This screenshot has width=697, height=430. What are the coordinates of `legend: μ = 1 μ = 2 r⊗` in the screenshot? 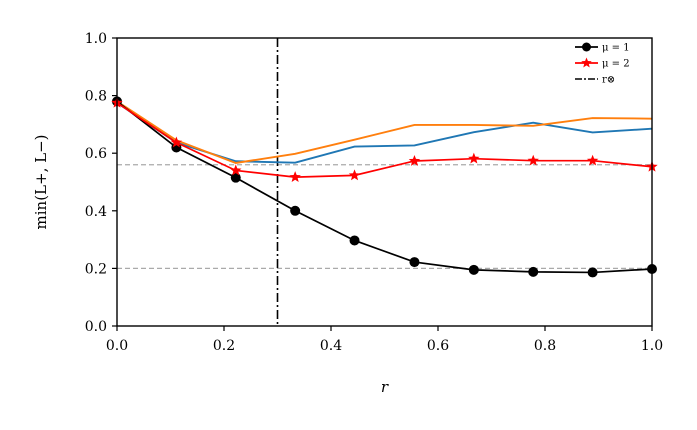 It's located at (602, 64).